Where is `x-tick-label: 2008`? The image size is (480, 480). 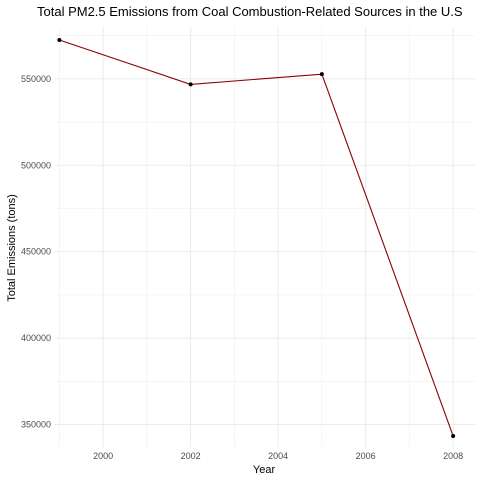
x-tick-label: 2008 is located at coordinates (453, 456).